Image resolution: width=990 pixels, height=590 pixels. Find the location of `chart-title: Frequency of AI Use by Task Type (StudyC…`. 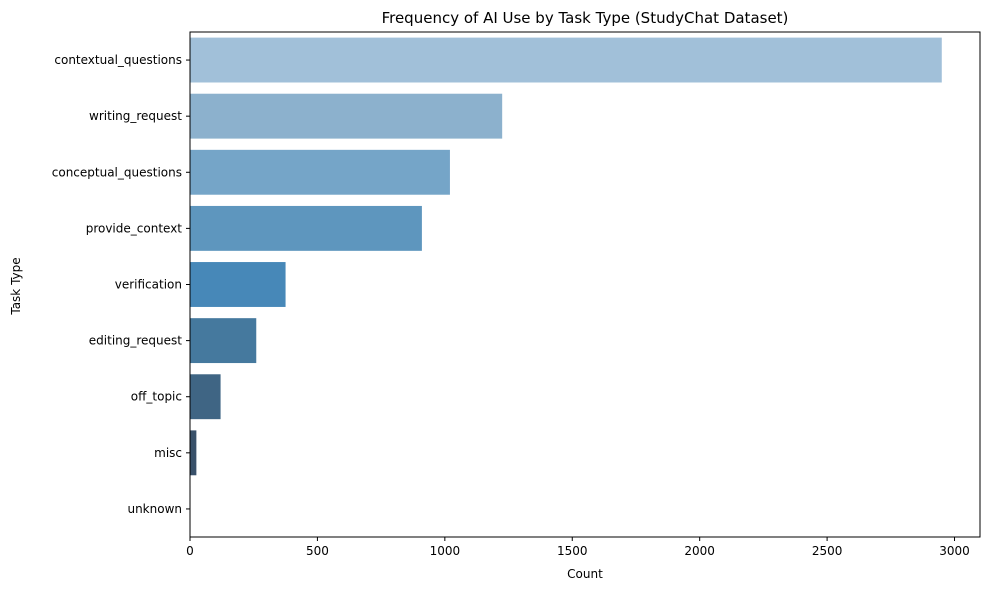

chart-title: Frequency of AI Use by Task Type (StudyC… is located at coordinates (585, 18).